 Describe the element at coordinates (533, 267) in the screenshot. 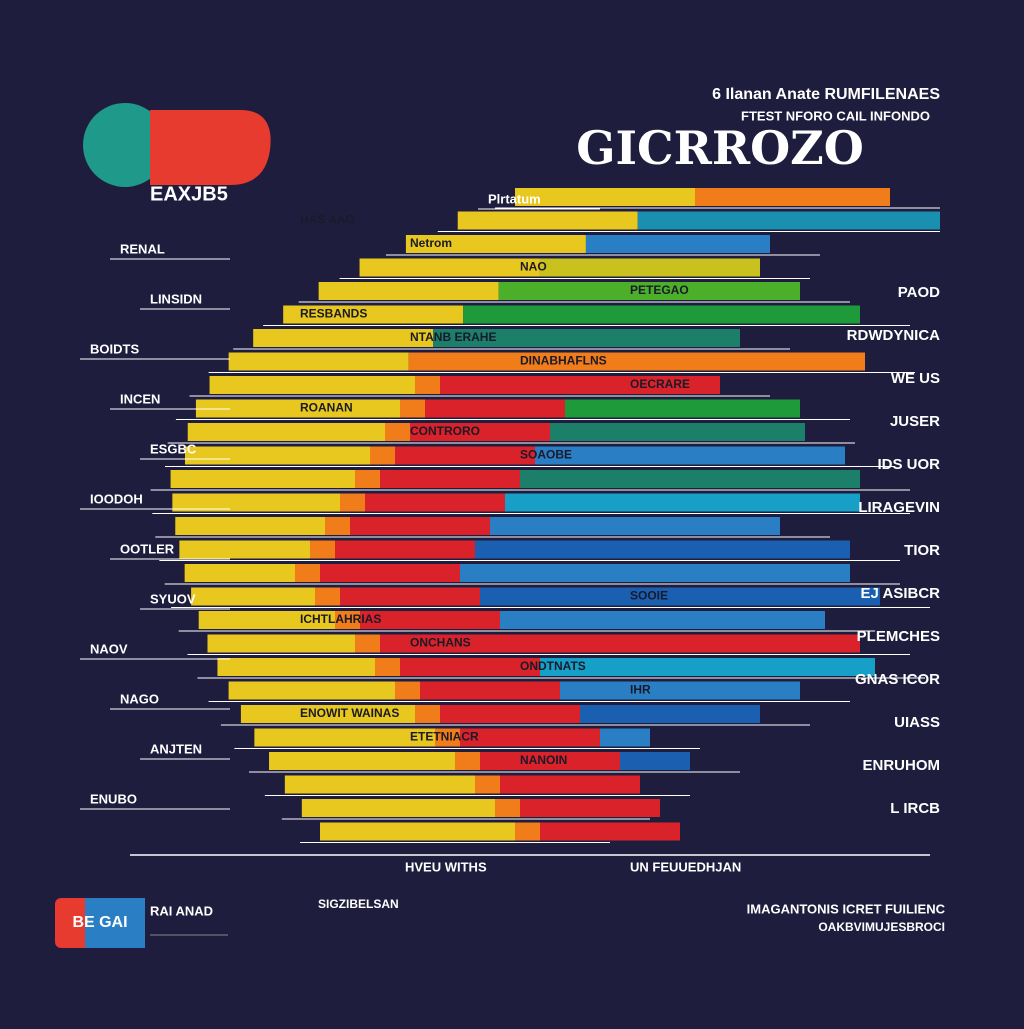

I see `bar-label: NAO` at that location.